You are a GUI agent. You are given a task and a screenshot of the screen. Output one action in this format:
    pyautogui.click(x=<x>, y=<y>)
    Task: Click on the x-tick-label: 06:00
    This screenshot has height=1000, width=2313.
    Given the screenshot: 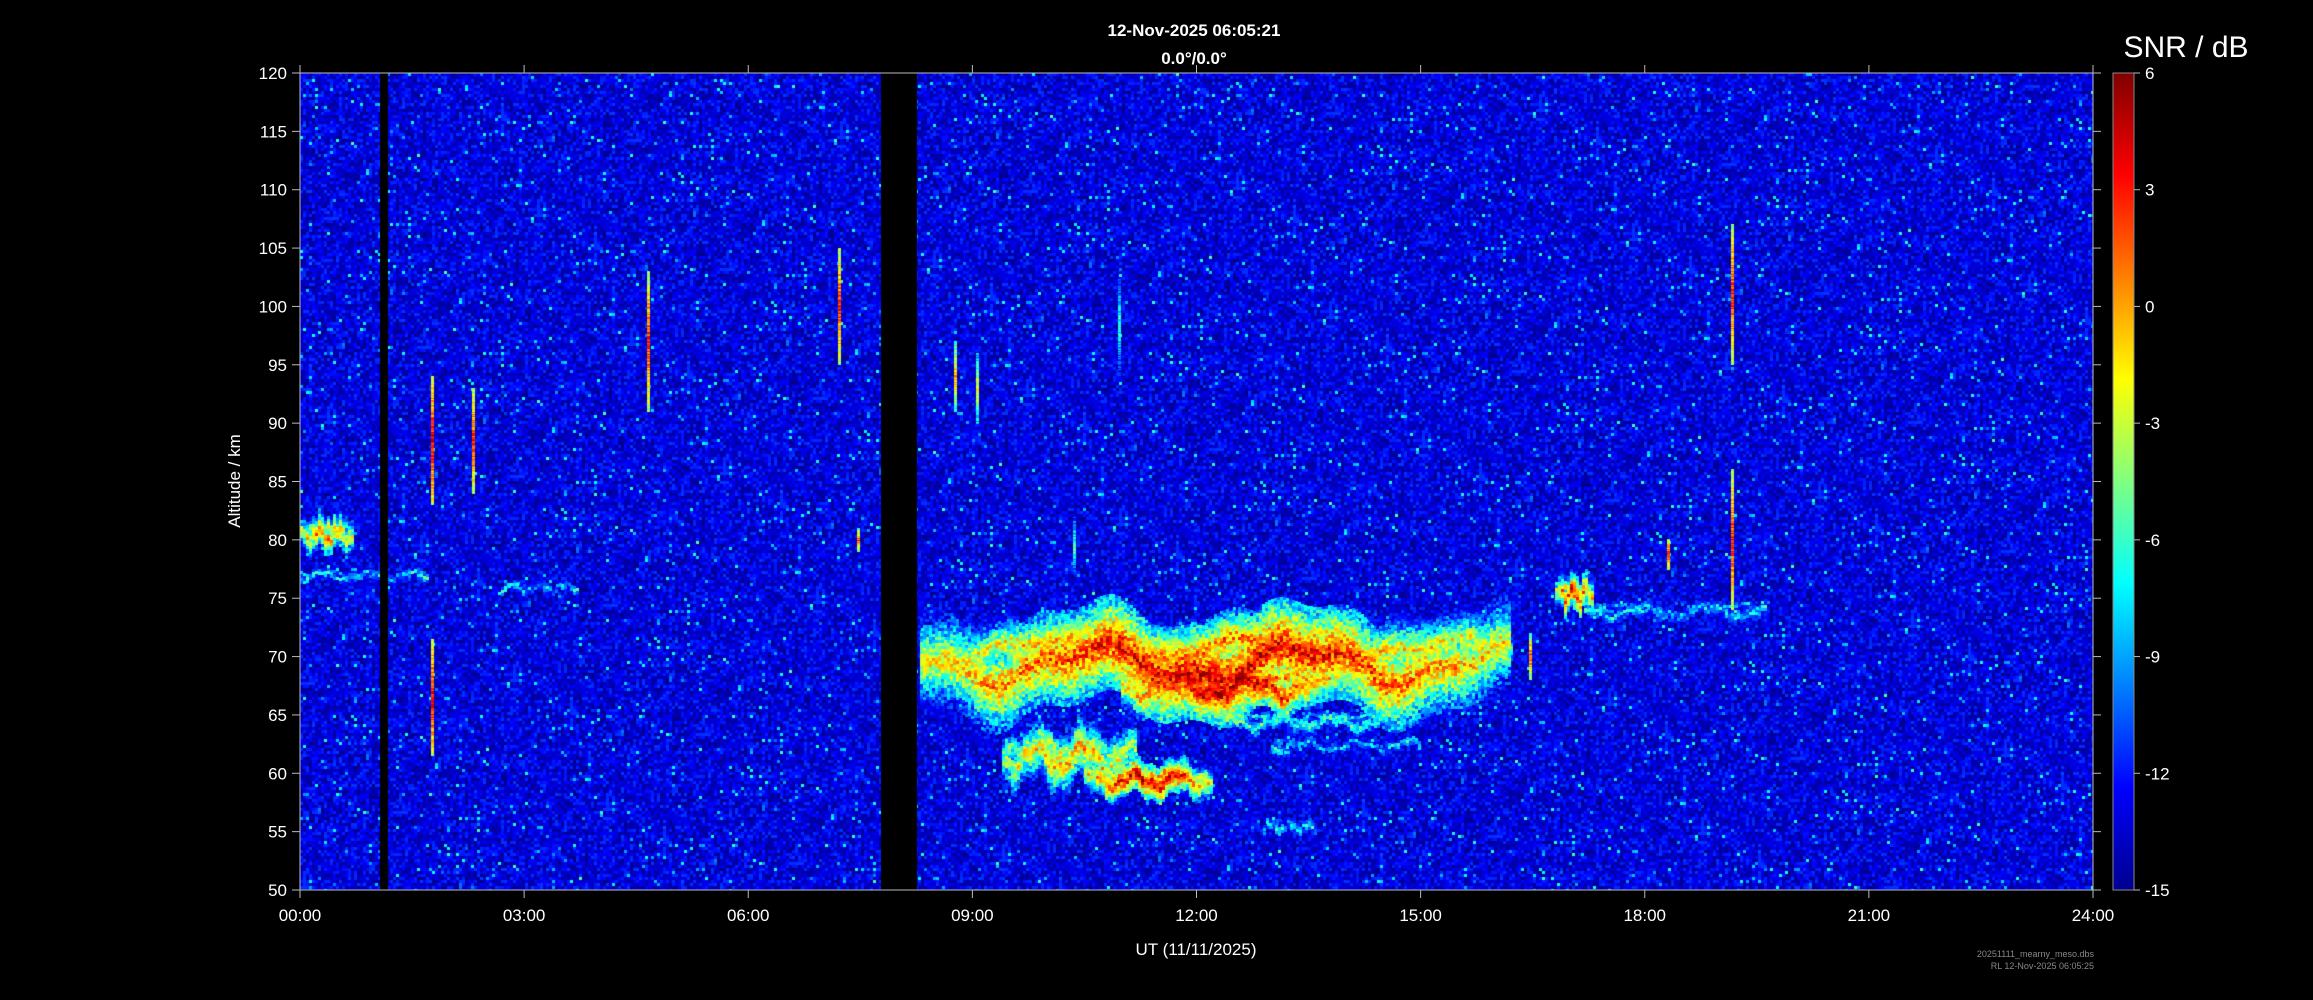 What is the action you would take?
    pyautogui.click(x=748, y=915)
    